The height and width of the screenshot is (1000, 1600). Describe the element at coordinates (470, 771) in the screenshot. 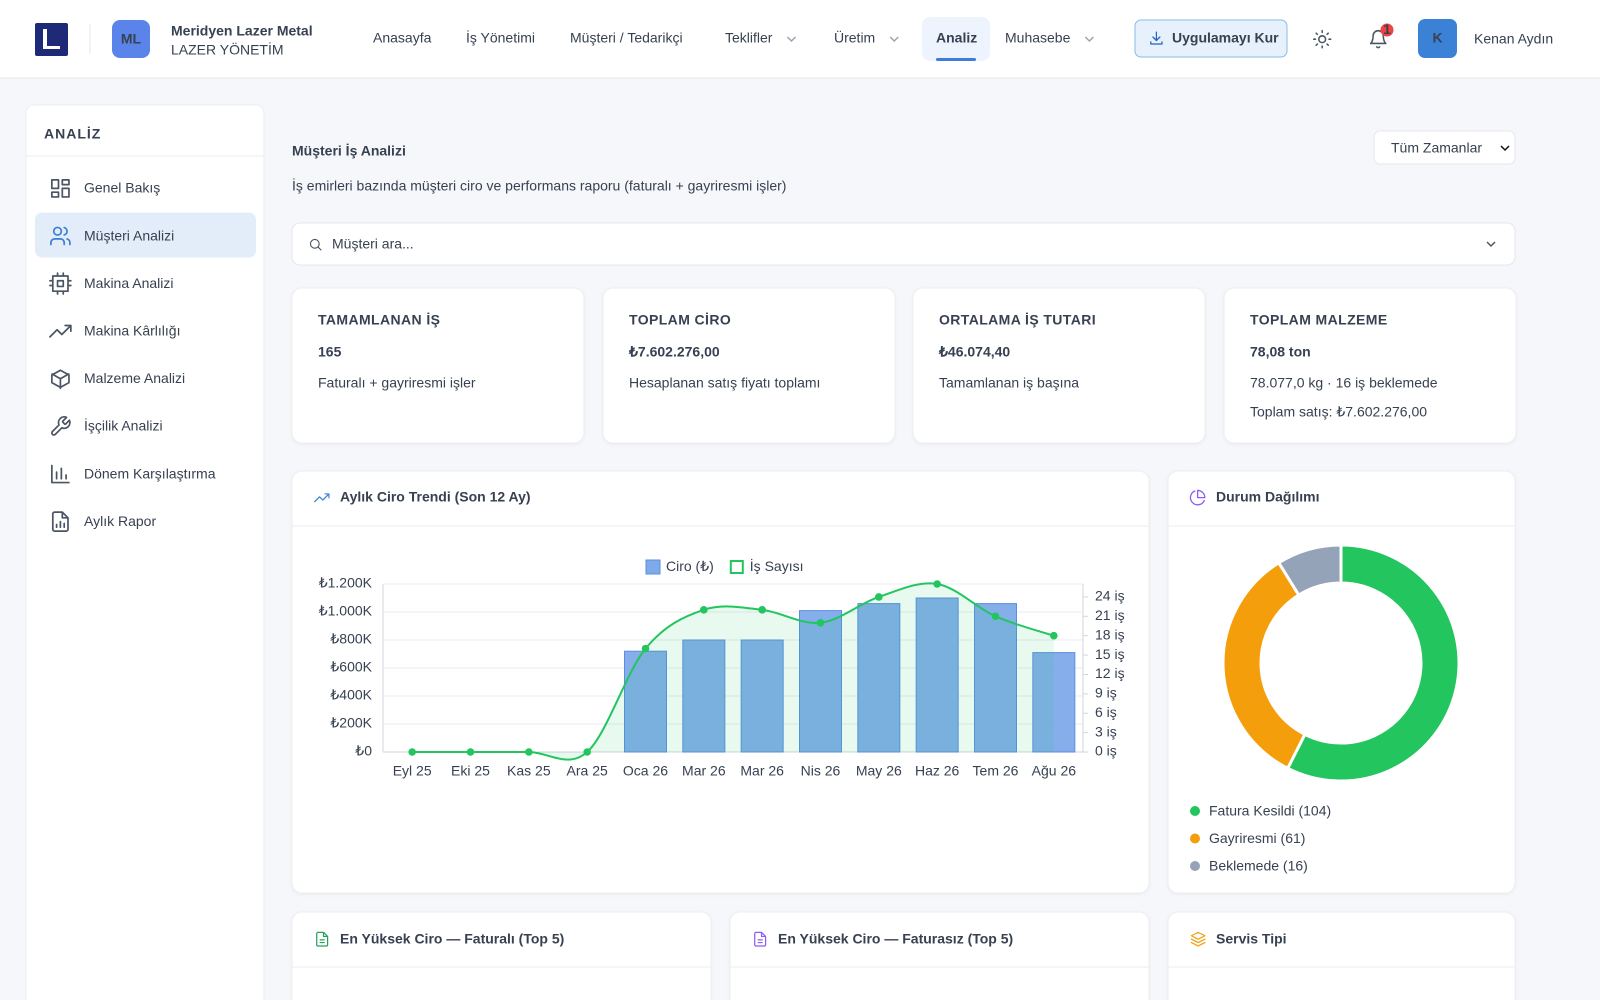

I see `x-tick-label: Eki 25` at that location.